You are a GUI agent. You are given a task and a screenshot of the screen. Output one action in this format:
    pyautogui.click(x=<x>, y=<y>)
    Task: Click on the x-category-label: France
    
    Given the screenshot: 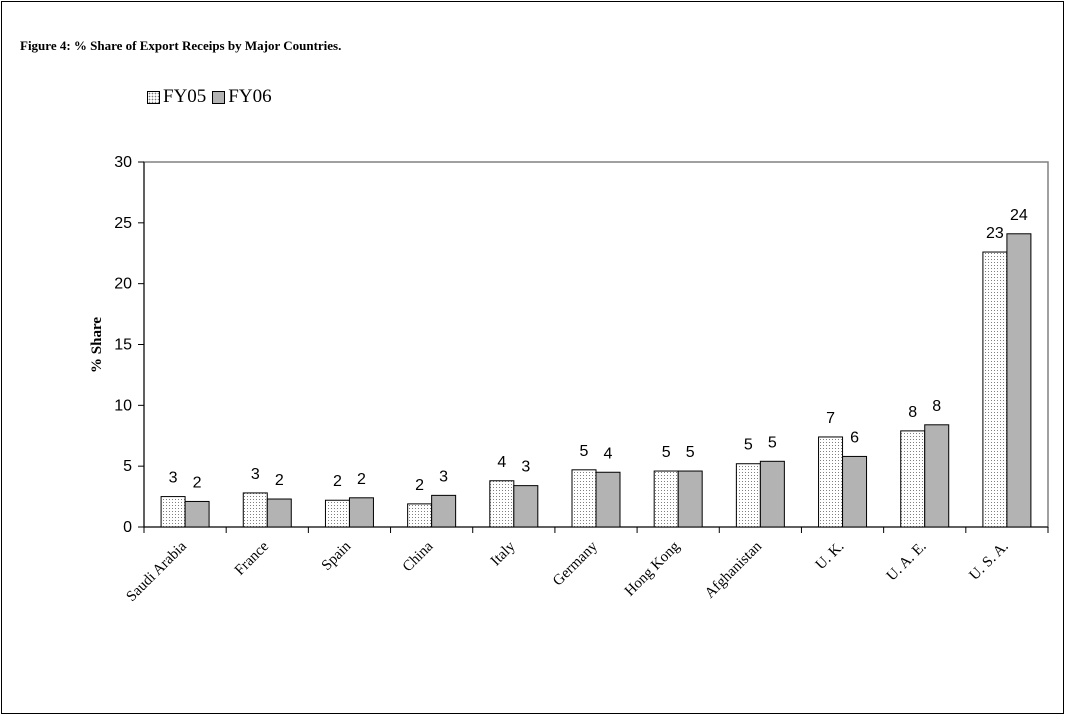 What is the action you would take?
    pyautogui.click(x=252, y=558)
    